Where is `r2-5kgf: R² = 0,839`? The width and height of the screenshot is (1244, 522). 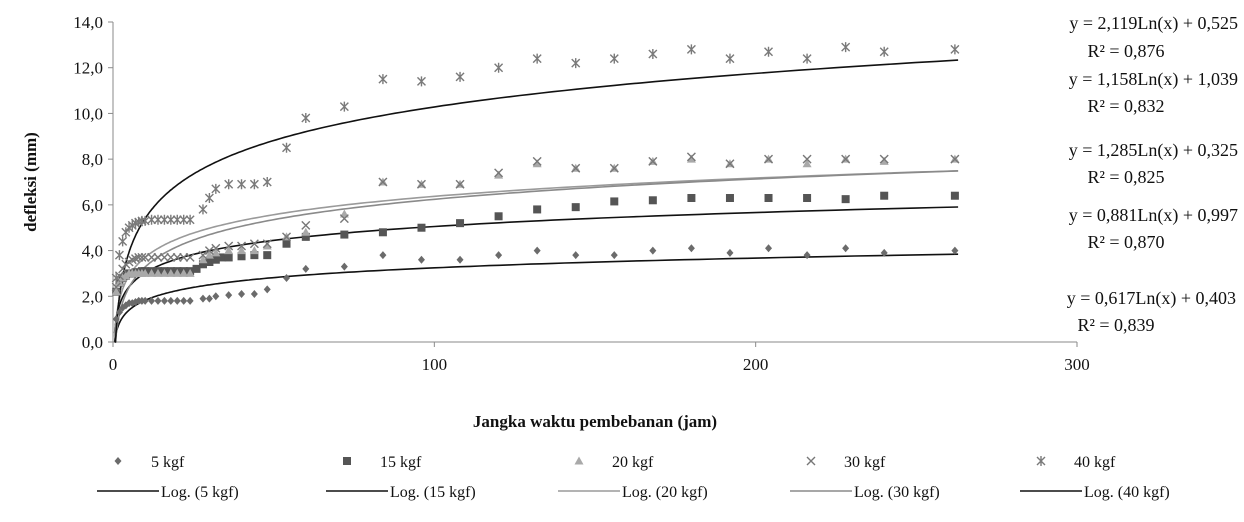 r2-5kgf: R² = 0,839 is located at coordinates (1115, 325).